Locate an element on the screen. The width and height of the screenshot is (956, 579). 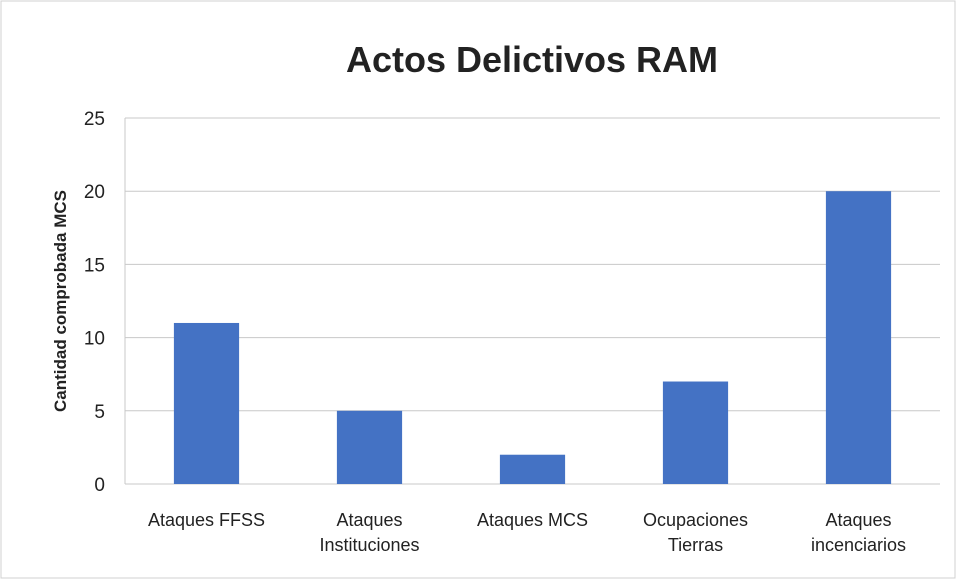
y-axis-label: Cantidad comprobada MCS is located at coordinates (60, 301).